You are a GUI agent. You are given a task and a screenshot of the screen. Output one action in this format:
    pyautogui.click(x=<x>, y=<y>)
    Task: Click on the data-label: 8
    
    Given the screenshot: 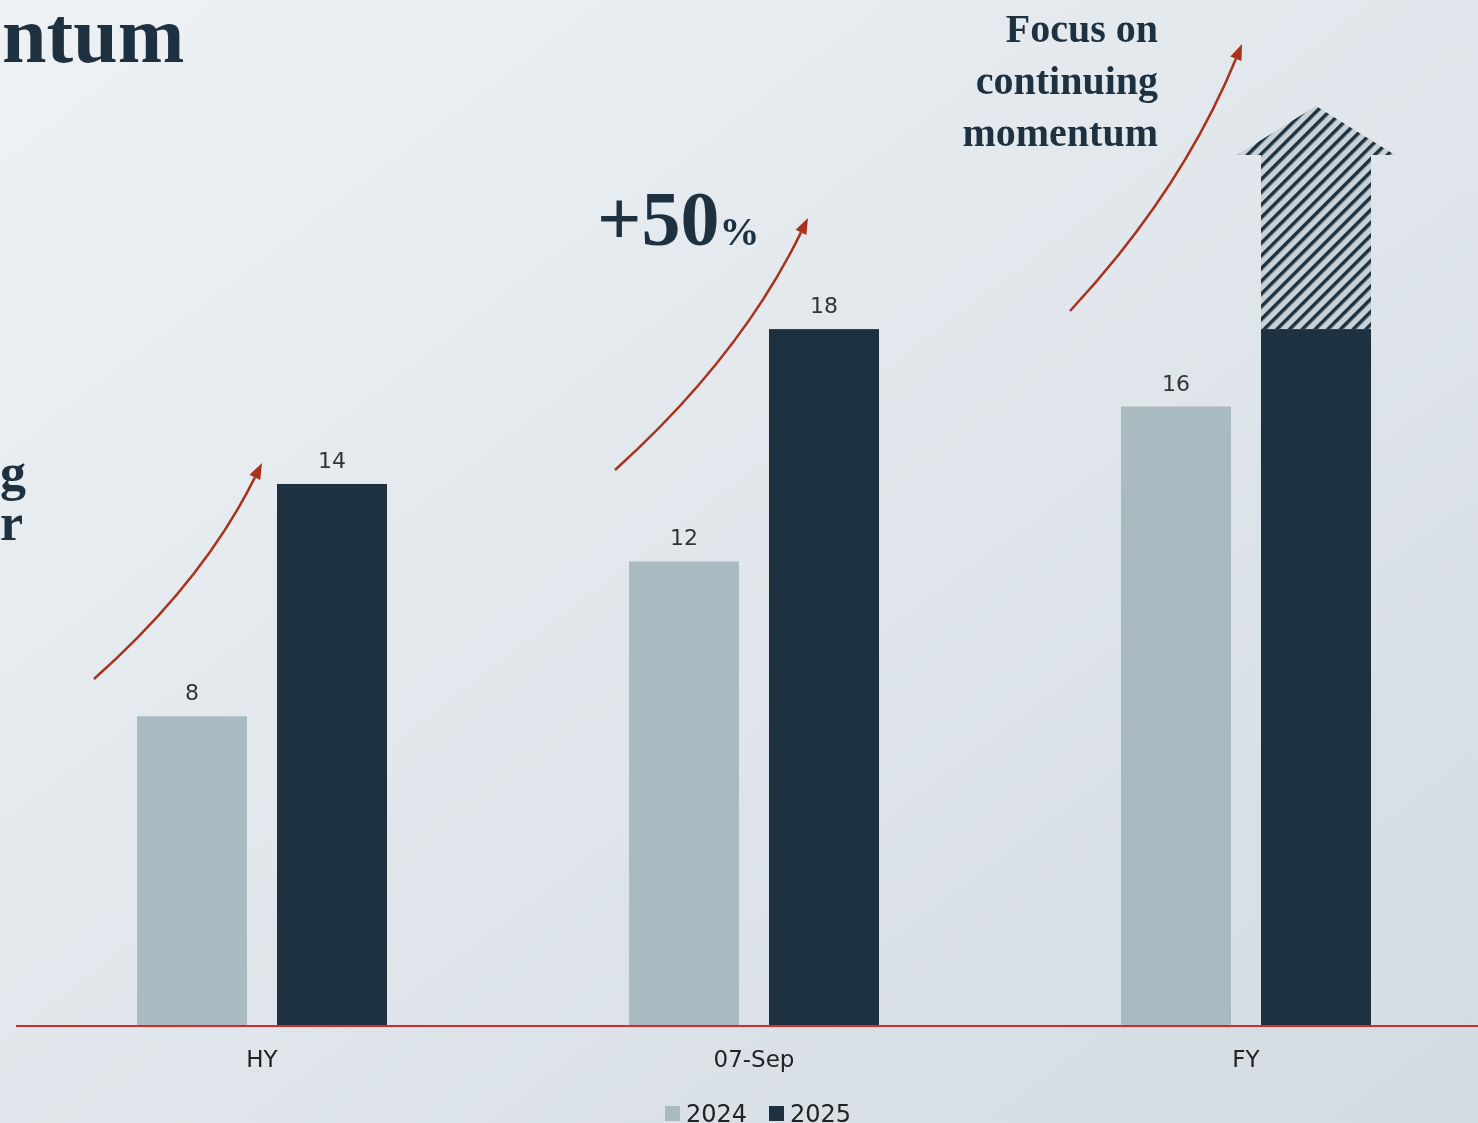 What is the action you would take?
    pyautogui.click(x=192, y=693)
    